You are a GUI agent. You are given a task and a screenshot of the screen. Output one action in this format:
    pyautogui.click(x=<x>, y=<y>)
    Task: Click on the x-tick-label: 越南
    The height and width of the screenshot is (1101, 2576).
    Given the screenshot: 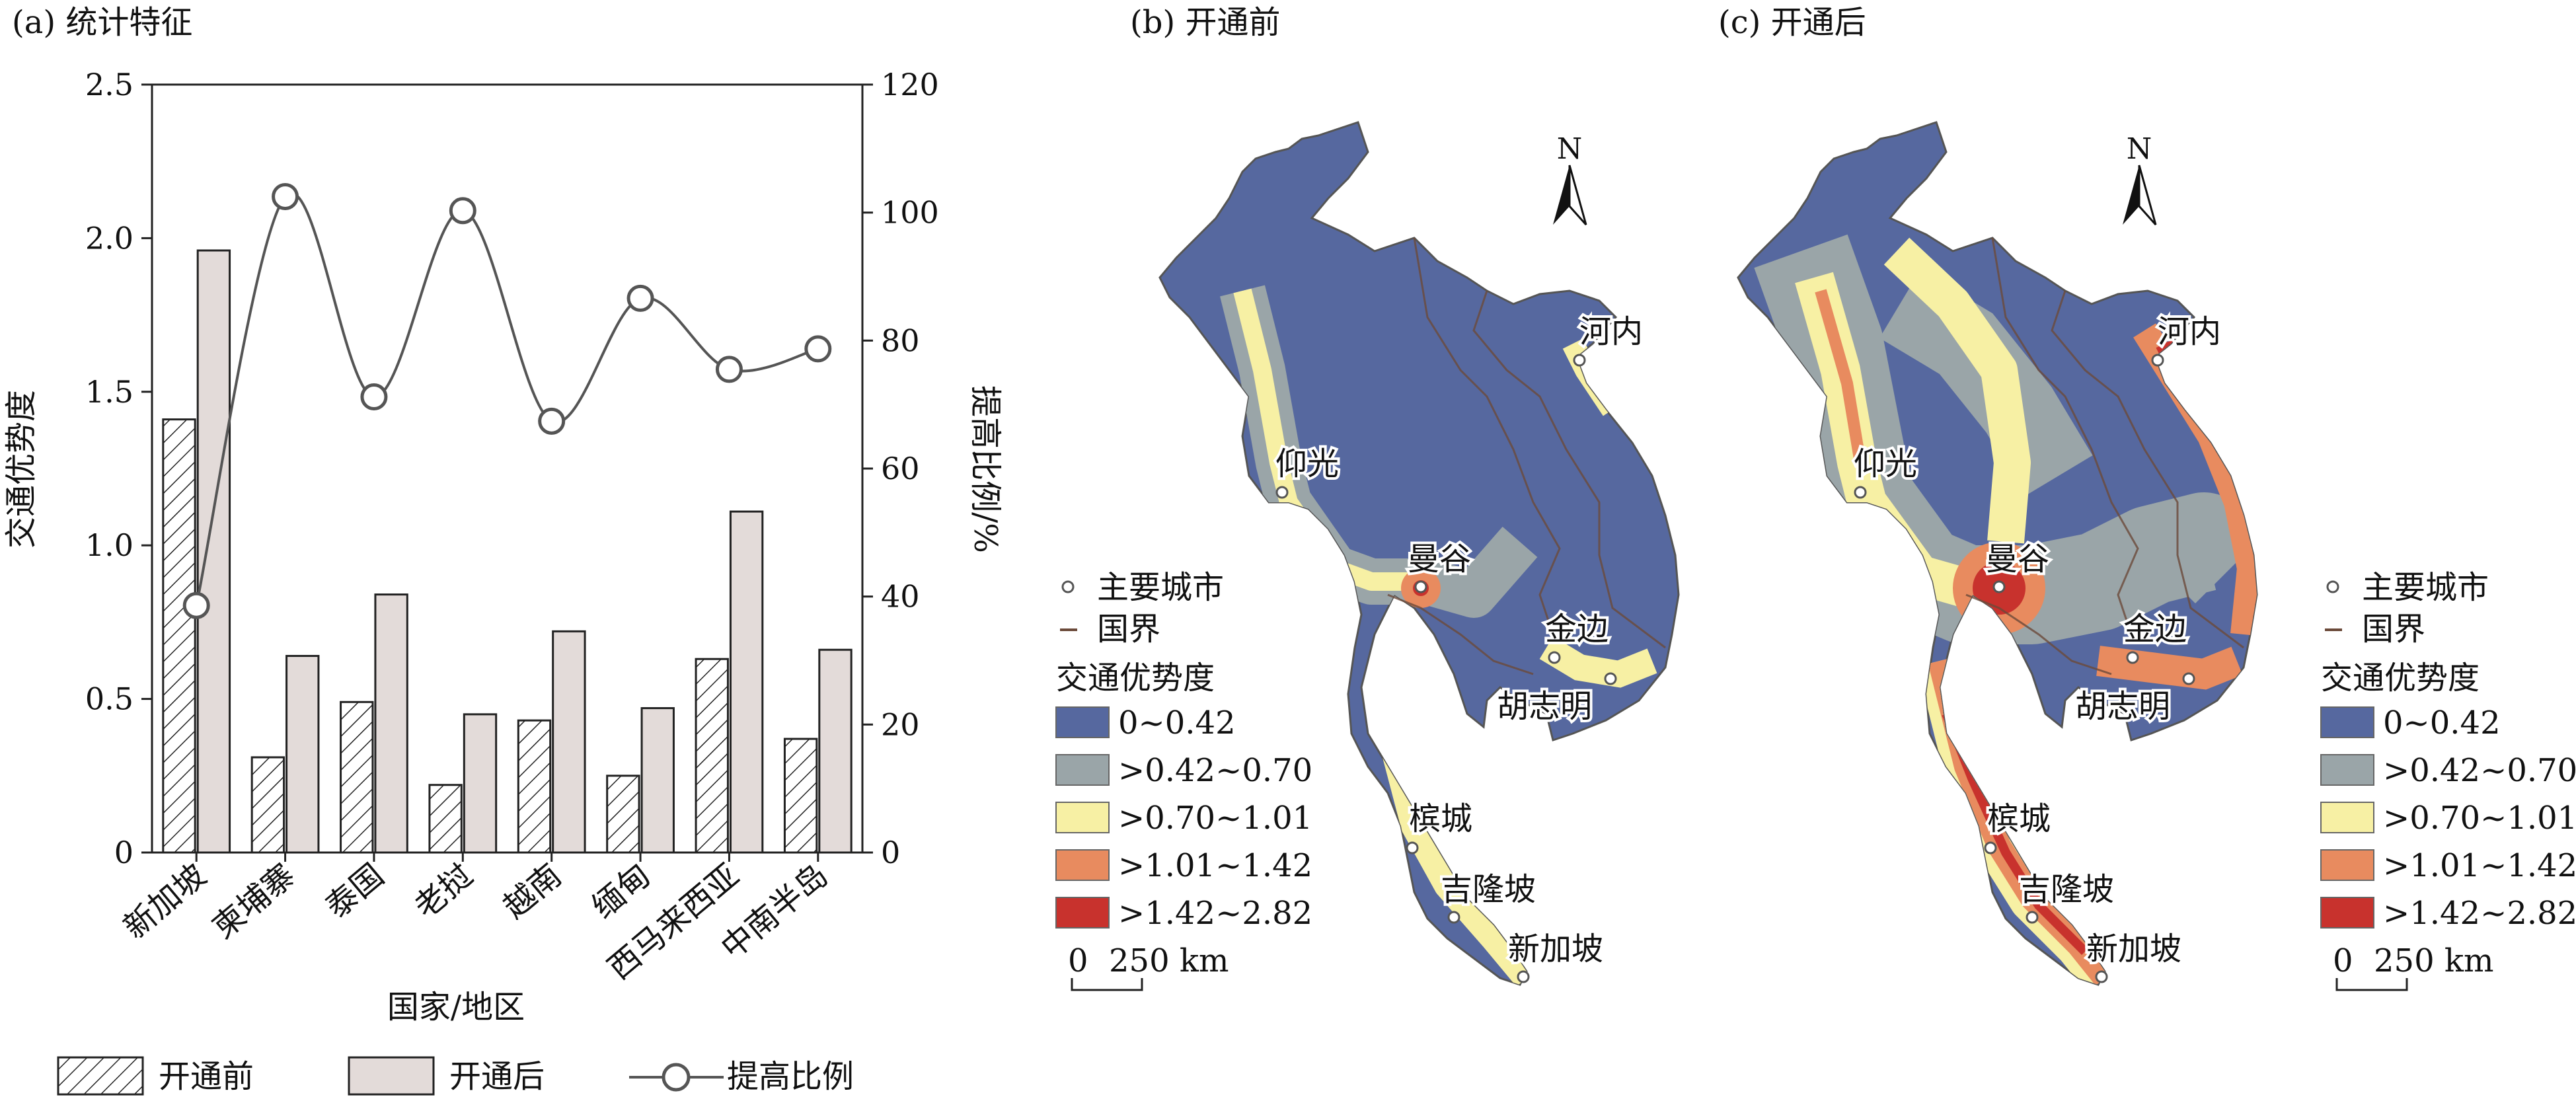 What is the action you would take?
    pyautogui.click(x=532, y=891)
    